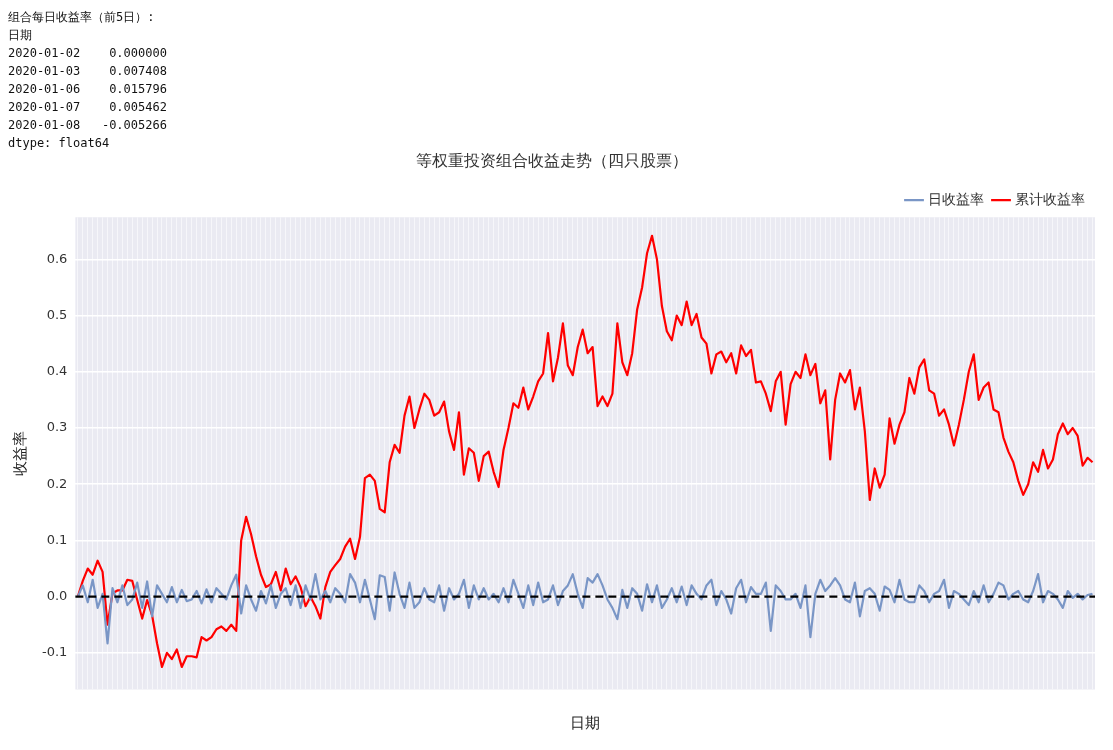 This screenshot has width=1113, height=750. What do you see at coordinates (57, 314) in the screenshot?
I see `y-tick-label: 0.5` at bounding box center [57, 314].